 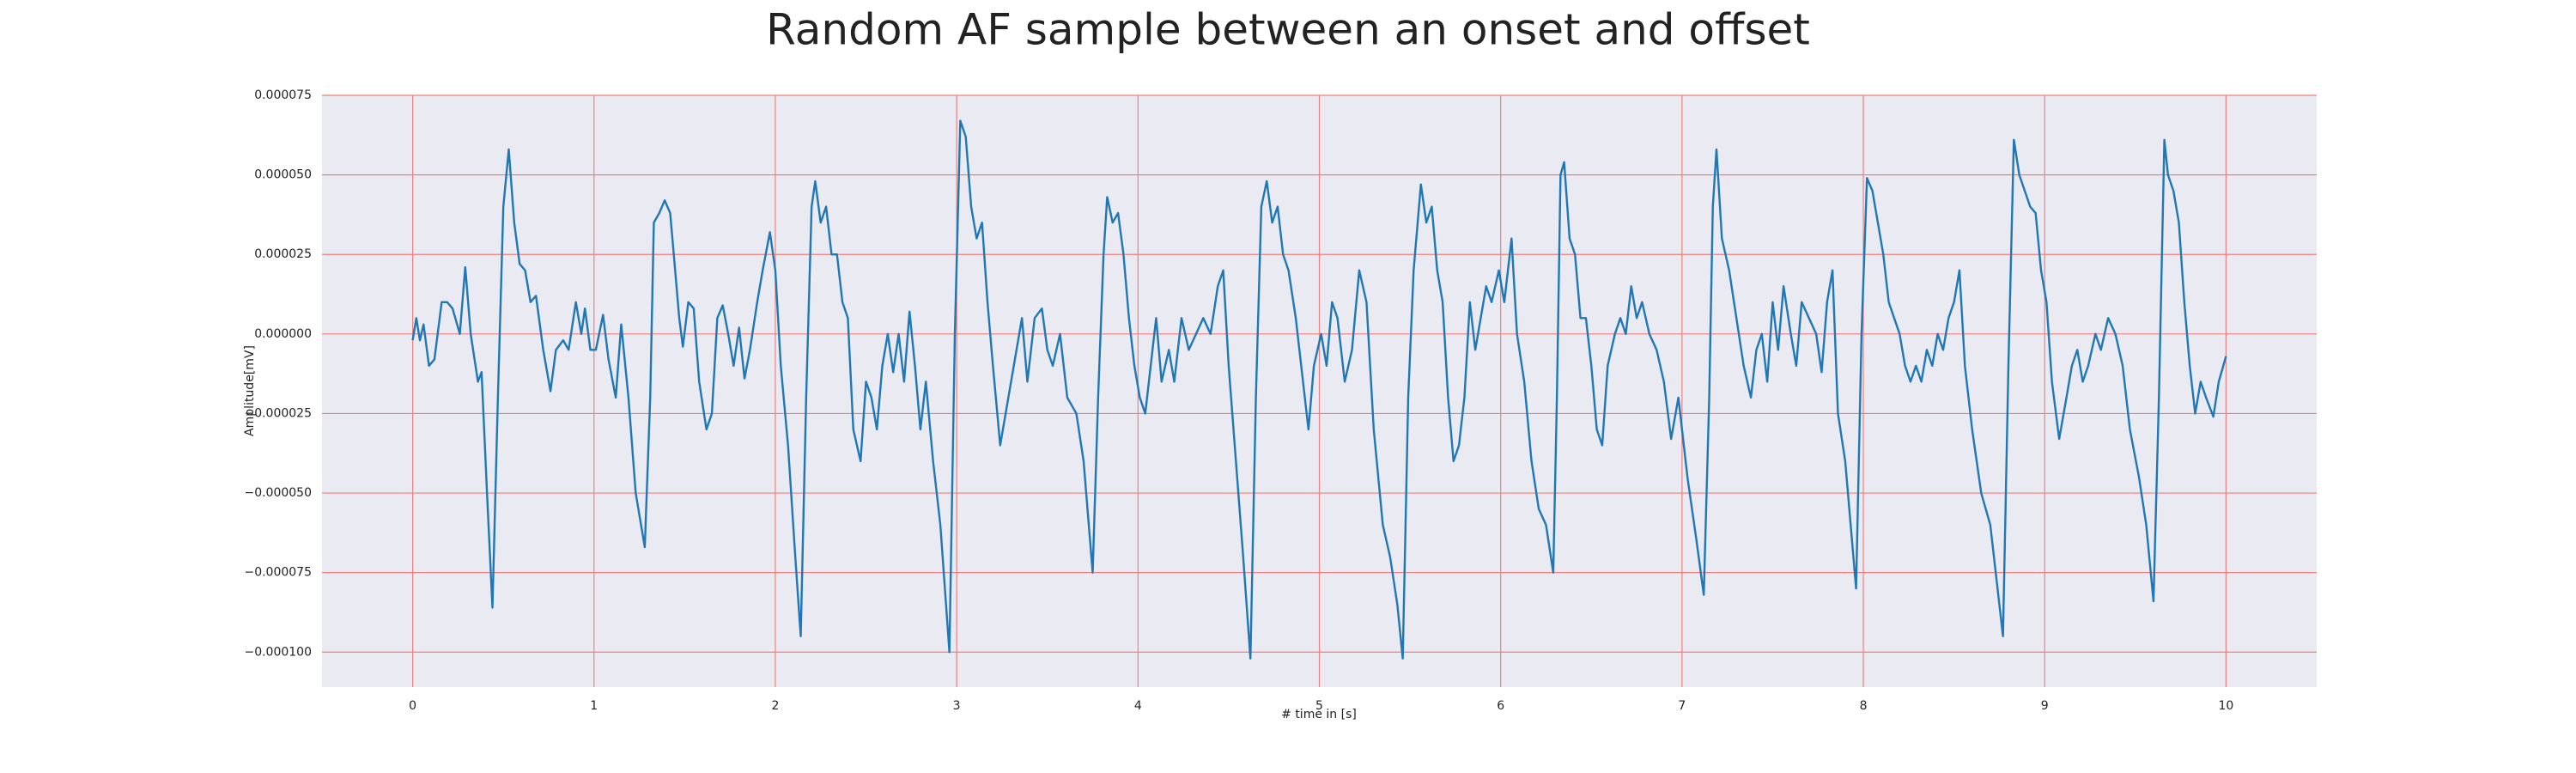 What do you see at coordinates (278, 652) in the screenshot?
I see `y-tick-label: −0.000100` at bounding box center [278, 652].